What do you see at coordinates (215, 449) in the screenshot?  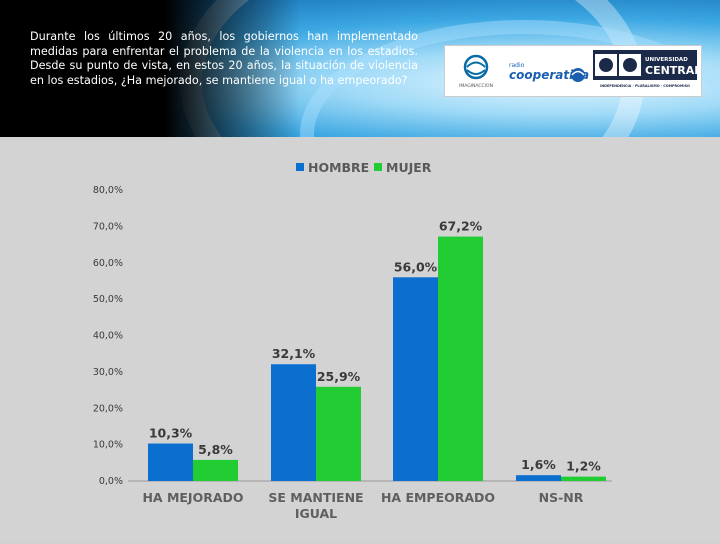 I see `data-label-mujer: 5,8%` at bounding box center [215, 449].